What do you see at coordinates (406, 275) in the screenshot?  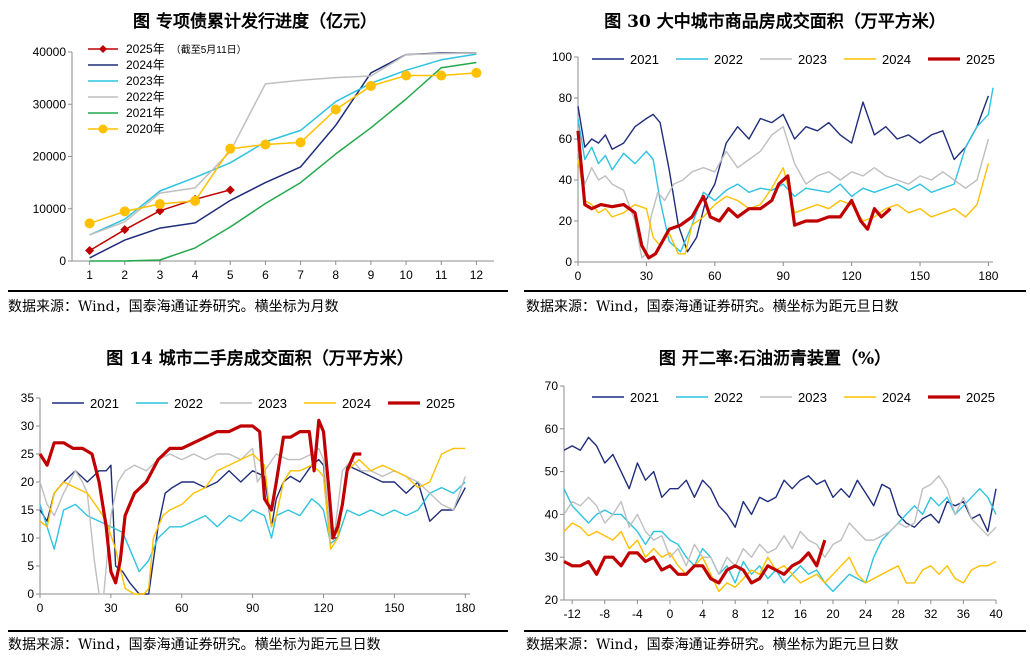 I see `x-tick-label: 10` at bounding box center [406, 275].